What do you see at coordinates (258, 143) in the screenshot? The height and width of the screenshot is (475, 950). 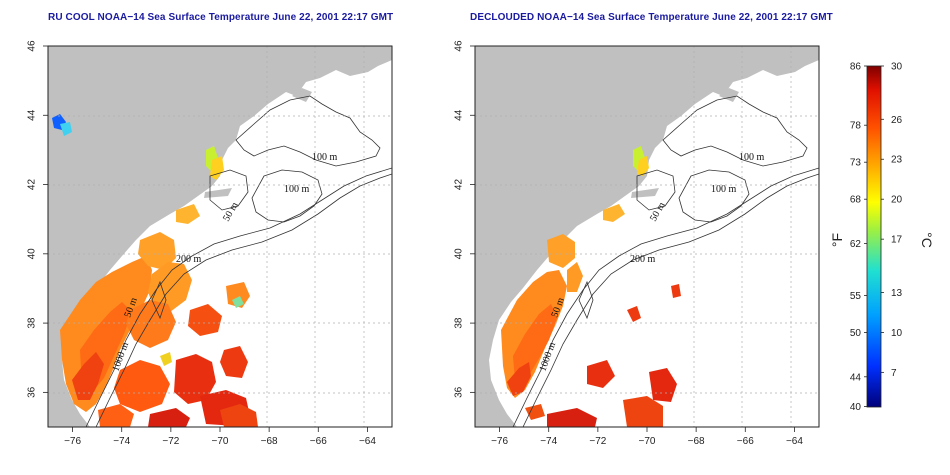 I see `left-islands` at bounding box center [258, 143].